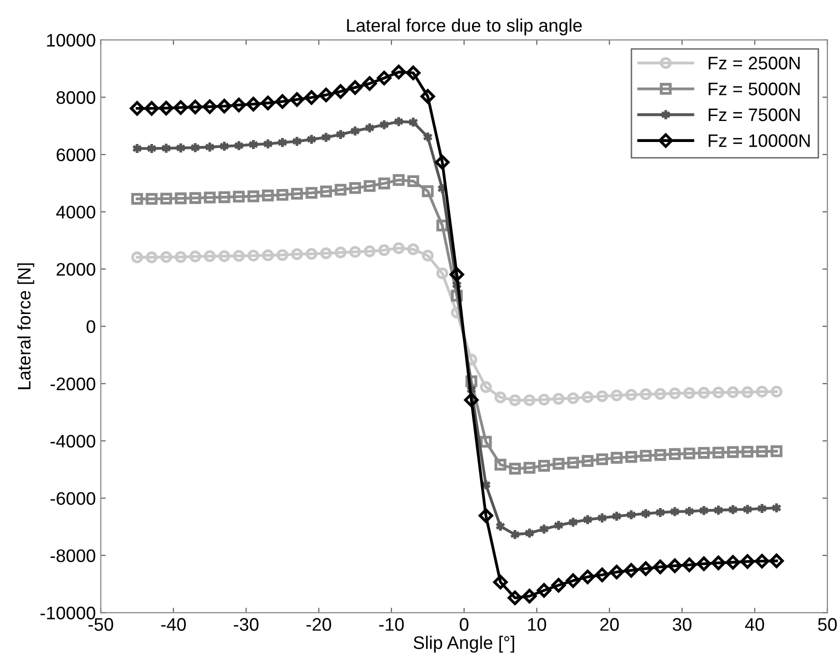 The width and height of the screenshot is (840, 666). I want to click on y-tick-label: 10000, so click(71, 40).